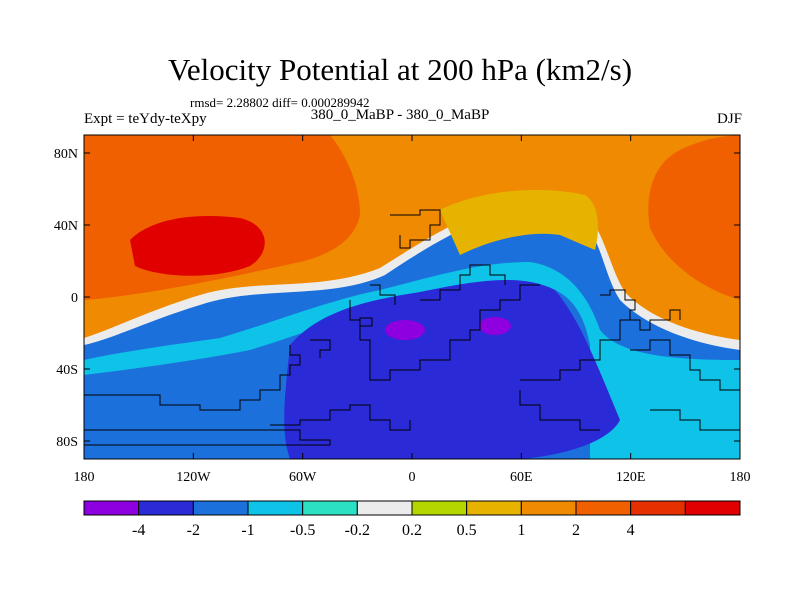 The image size is (800, 600). What do you see at coordinates (197, 246) in the screenshot?
I see `region-positive-max` at bounding box center [197, 246].